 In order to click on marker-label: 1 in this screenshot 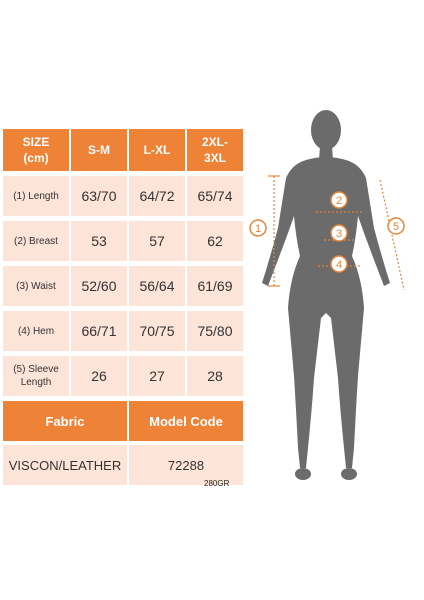, I will do `click(258, 229)`.